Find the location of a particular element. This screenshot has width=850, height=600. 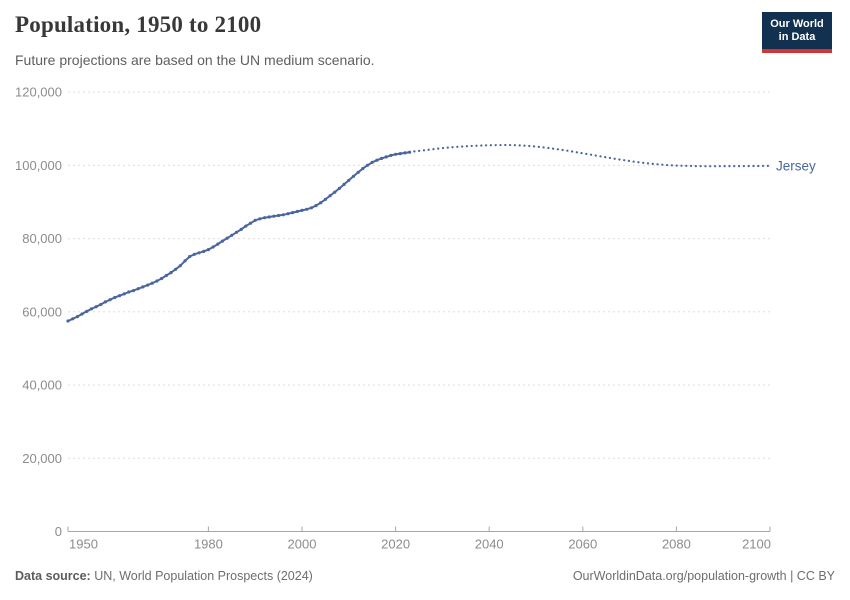

y-tick-label: 100,000 is located at coordinates (38, 165).